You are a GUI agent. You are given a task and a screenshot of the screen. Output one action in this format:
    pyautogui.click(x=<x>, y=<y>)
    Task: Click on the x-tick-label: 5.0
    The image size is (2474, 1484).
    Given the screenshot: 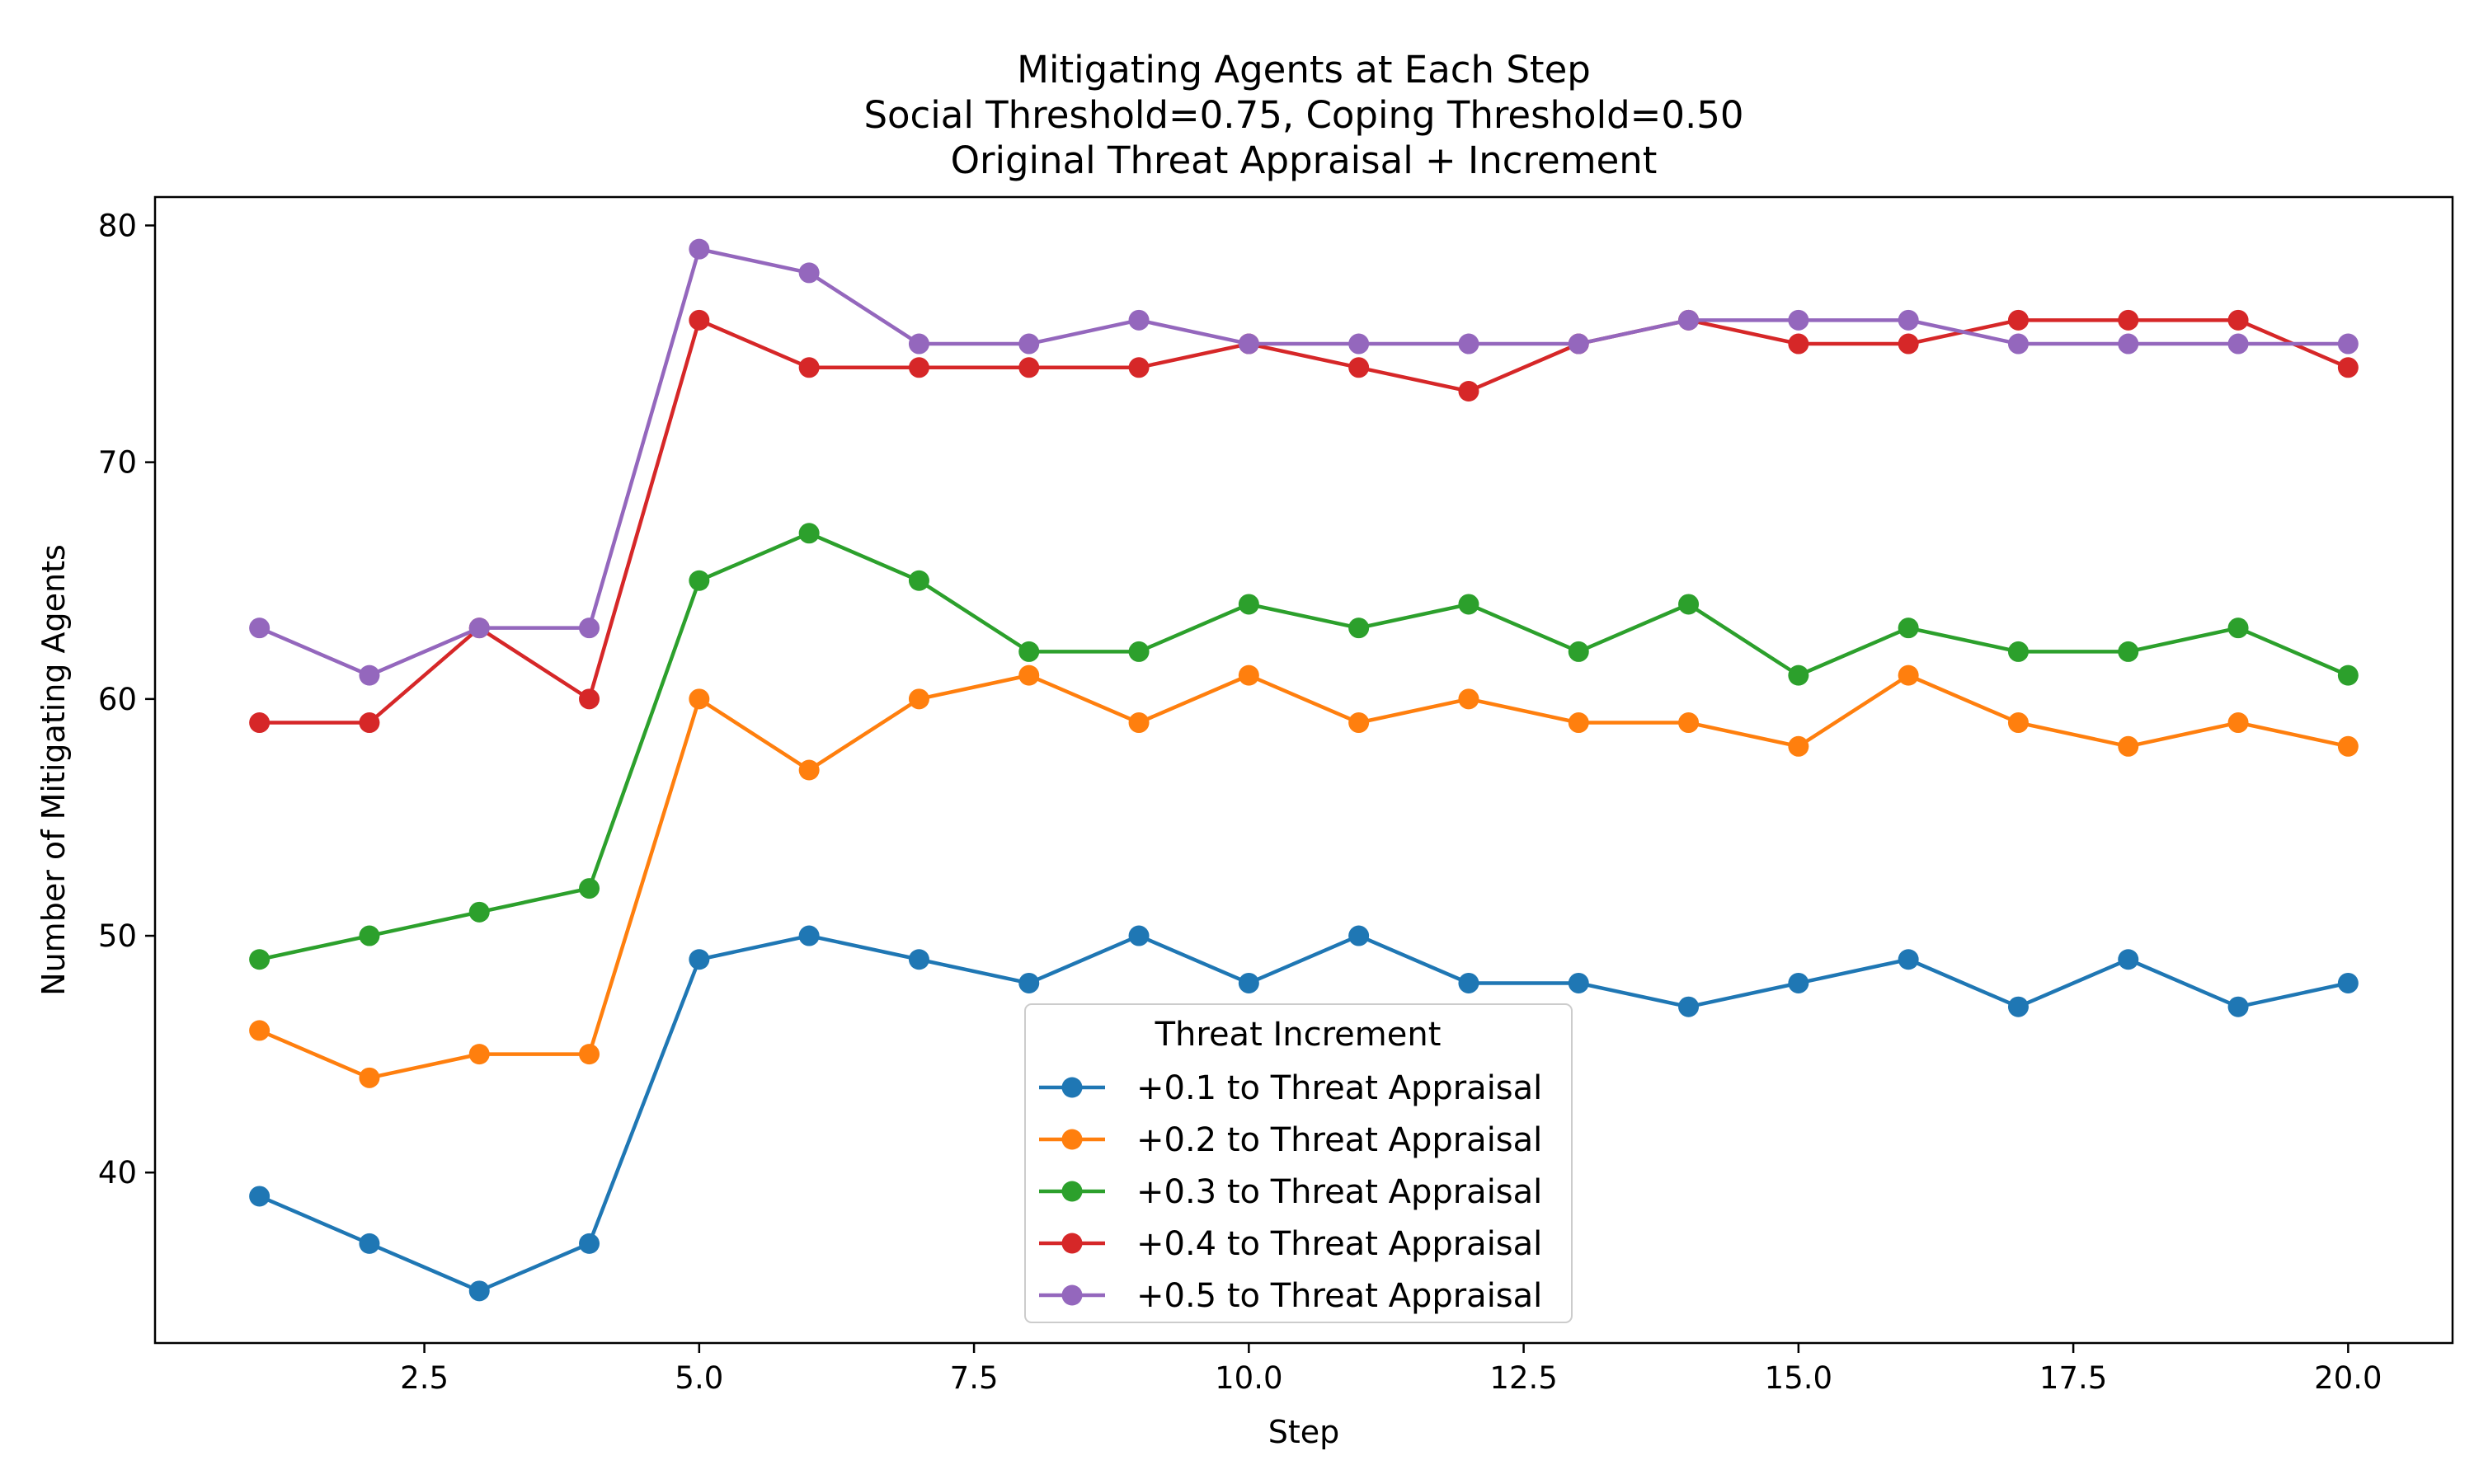 What is the action you would take?
    pyautogui.click(x=699, y=1378)
    